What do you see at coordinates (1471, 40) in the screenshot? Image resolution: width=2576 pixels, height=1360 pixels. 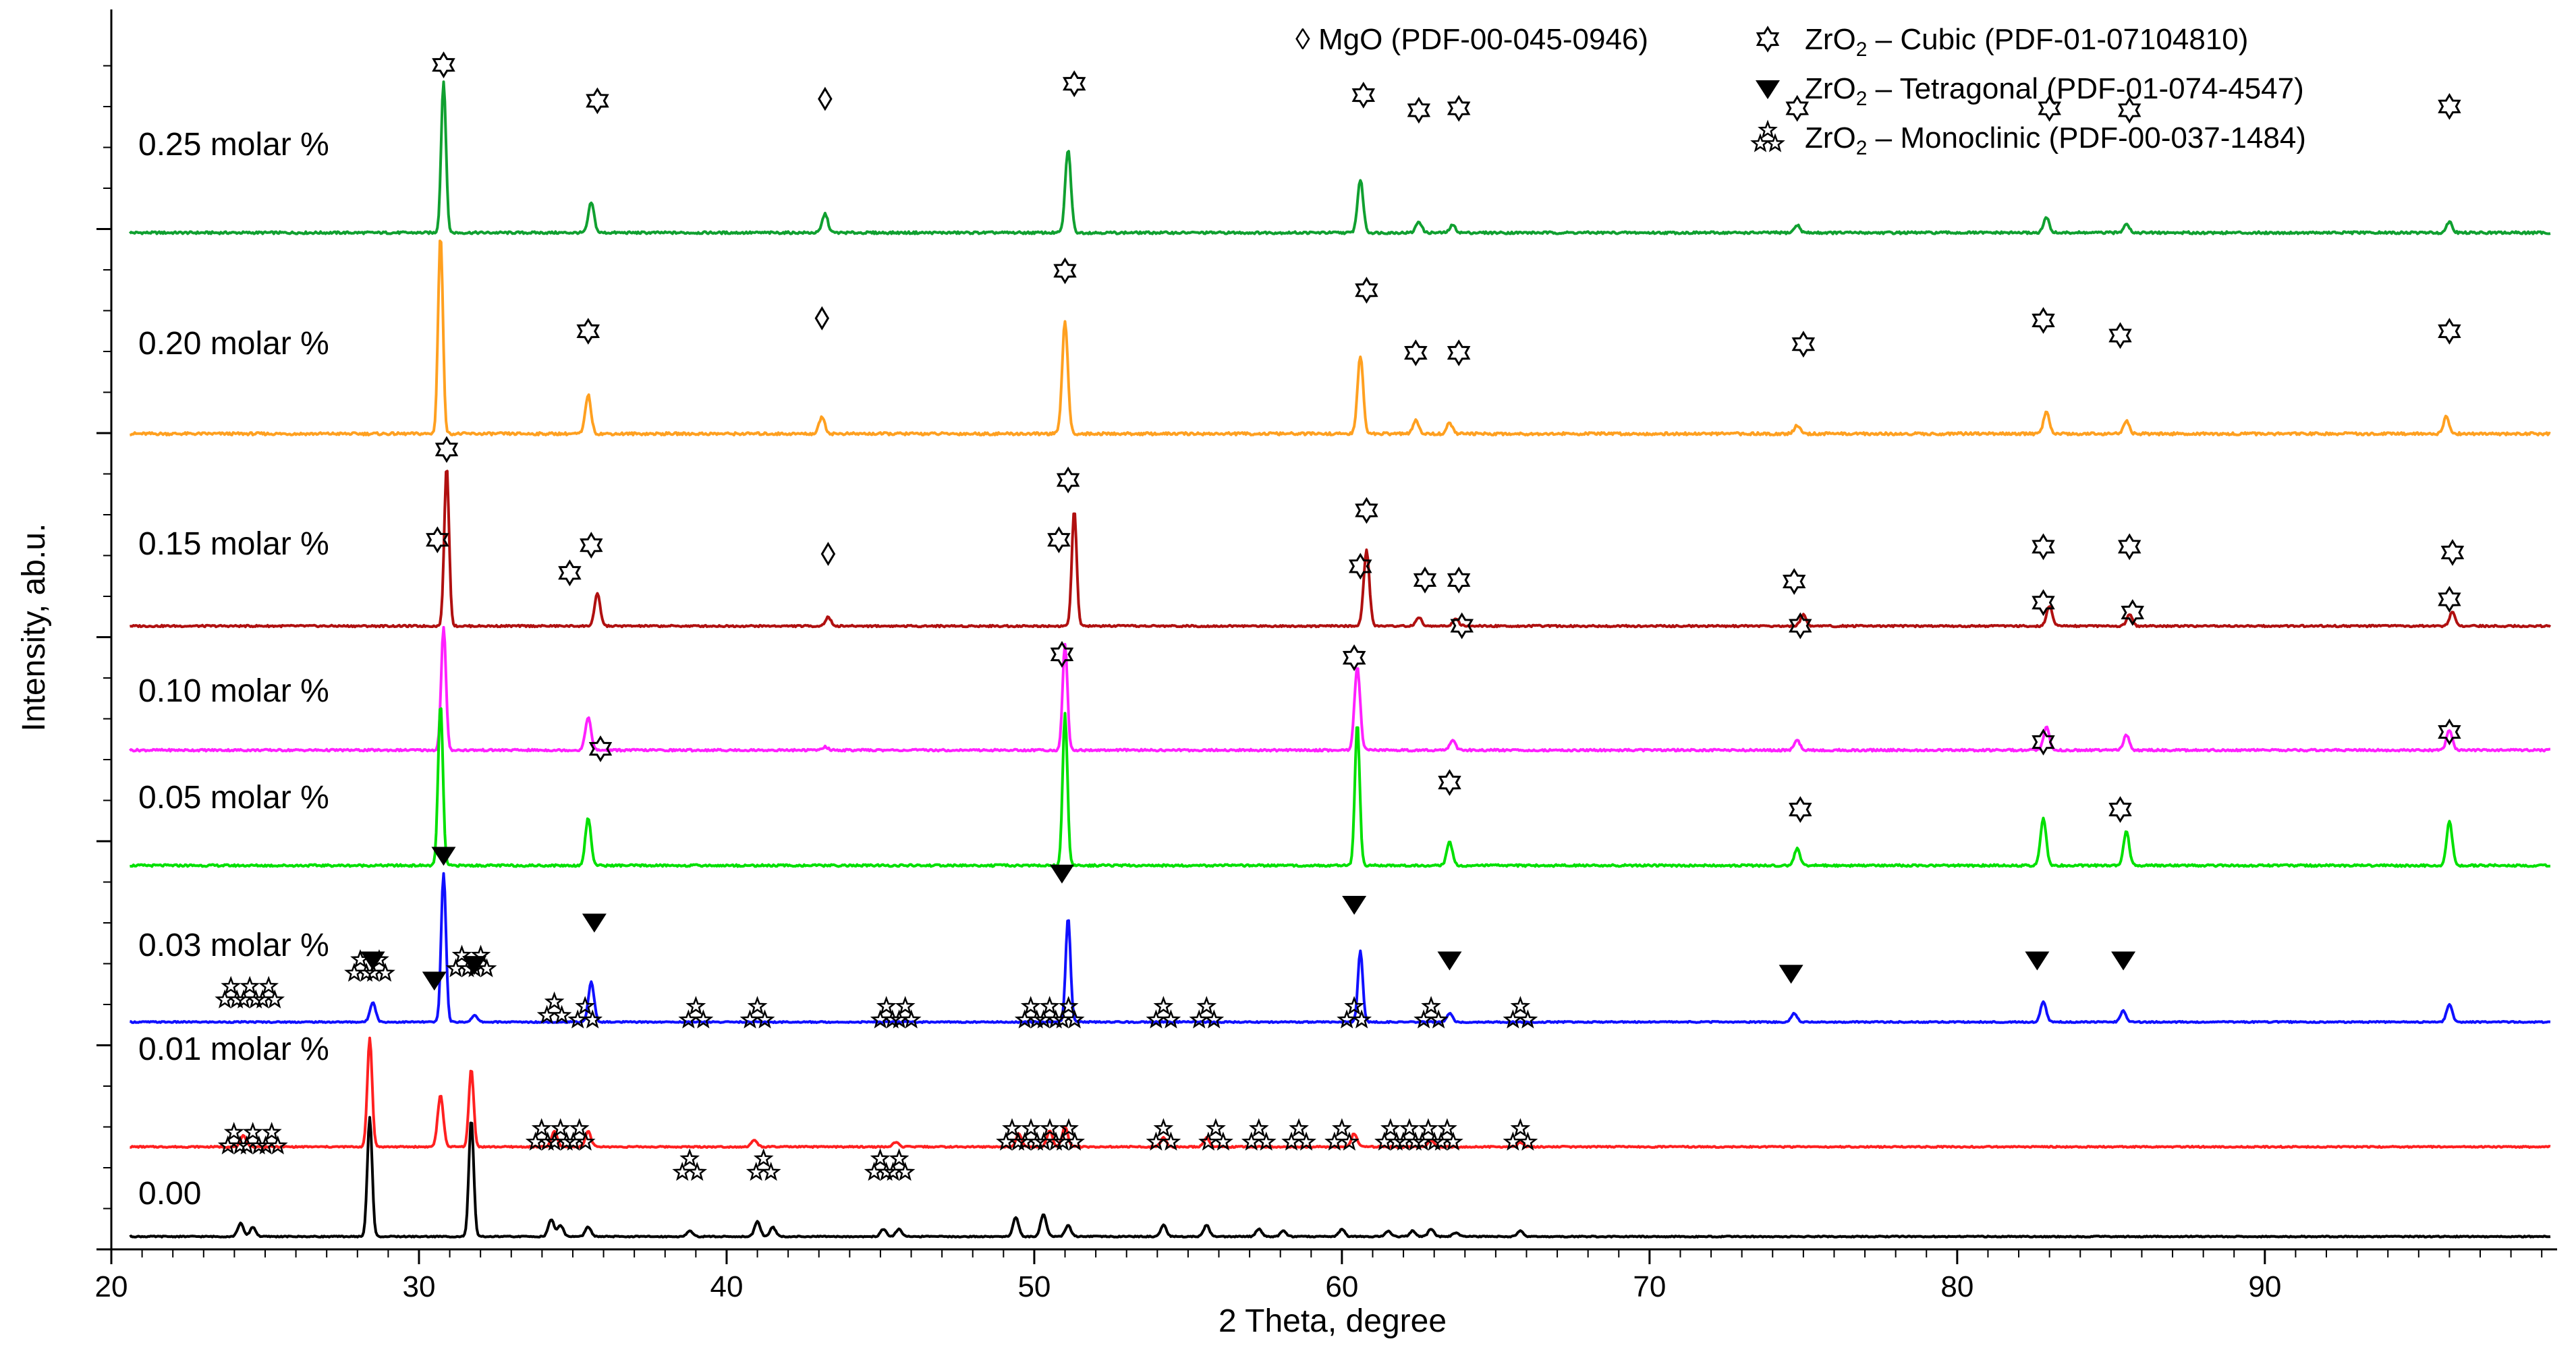 I see `legend-mgo: ◊ MgO (PDF-00-045-0946)` at bounding box center [1471, 40].